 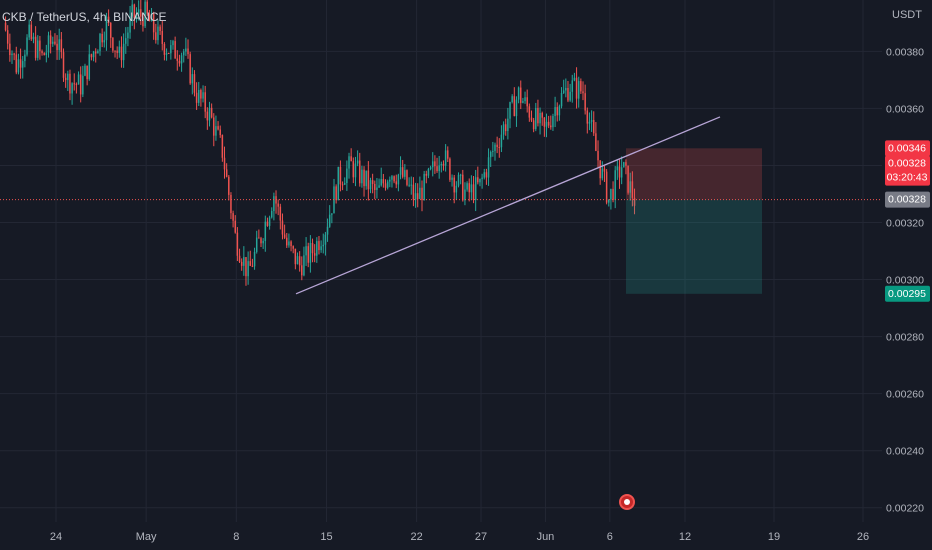 I want to click on stop-price-tag: 0.00346, so click(x=907, y=148).